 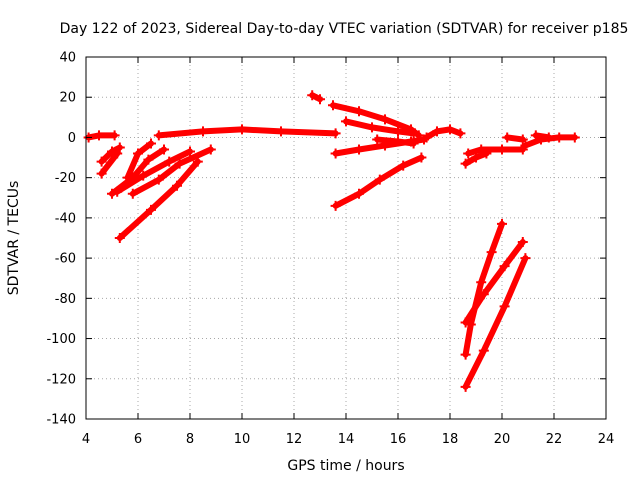 What do you see at coordinates (65, 299) in the screenshot?
I see `y-tick-label: -80` at bounding box center [65, 299].